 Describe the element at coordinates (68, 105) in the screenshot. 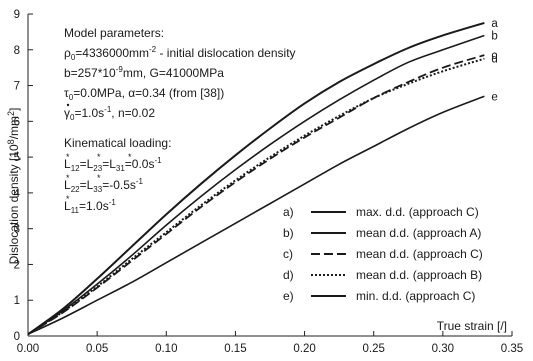

I see `gamma-dot` at that location.